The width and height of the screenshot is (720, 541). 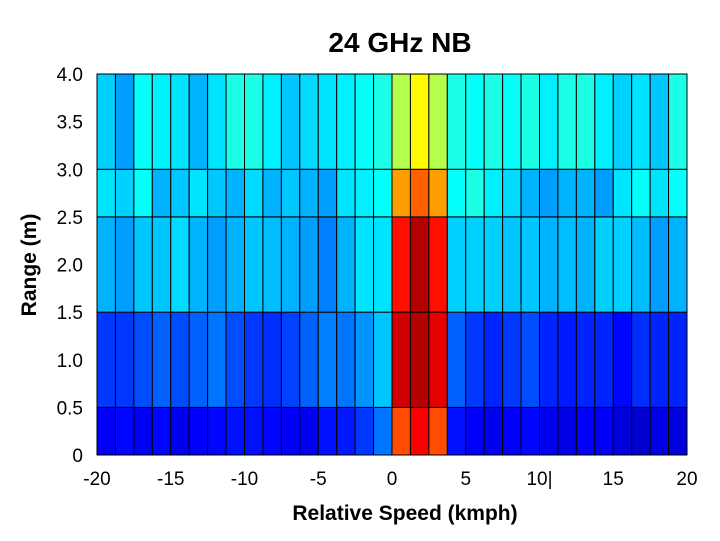 I want to click on y-tick-label: 1.5, so click(x=70, y=313).